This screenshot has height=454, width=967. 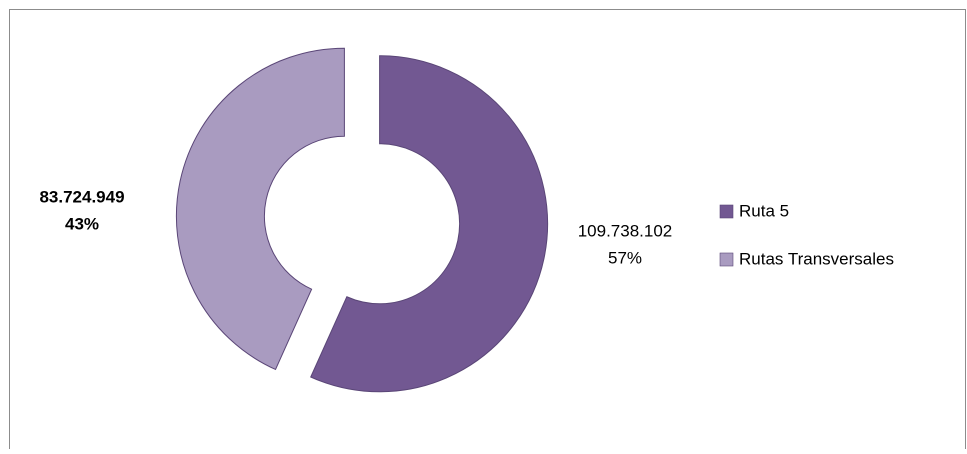 I want to click on data-label: 109.738.102, so click(x=625, y=230).